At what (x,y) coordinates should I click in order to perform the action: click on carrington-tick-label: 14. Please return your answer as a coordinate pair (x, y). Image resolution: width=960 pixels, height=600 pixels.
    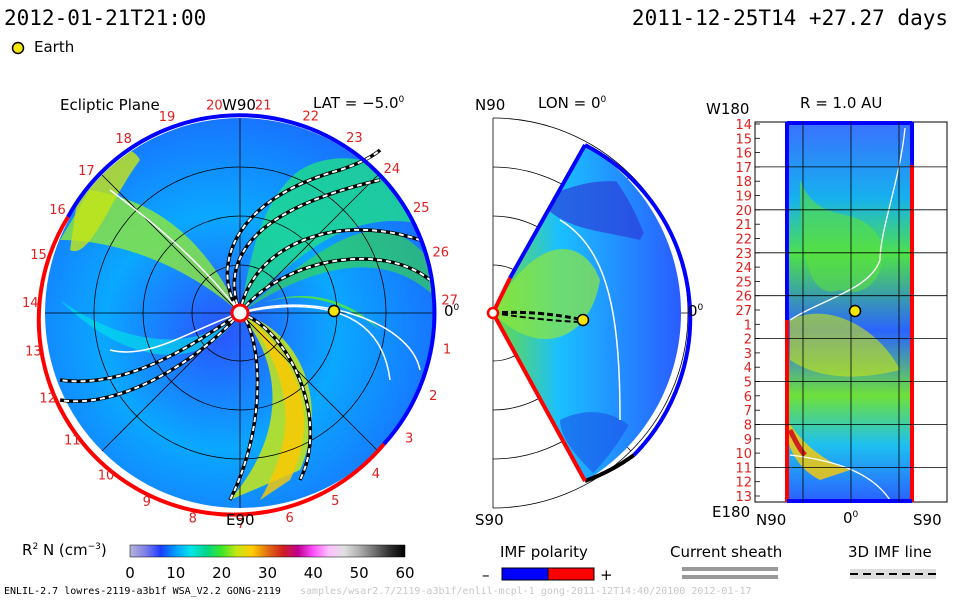
    Looking at the image, I should click on (30, 303).